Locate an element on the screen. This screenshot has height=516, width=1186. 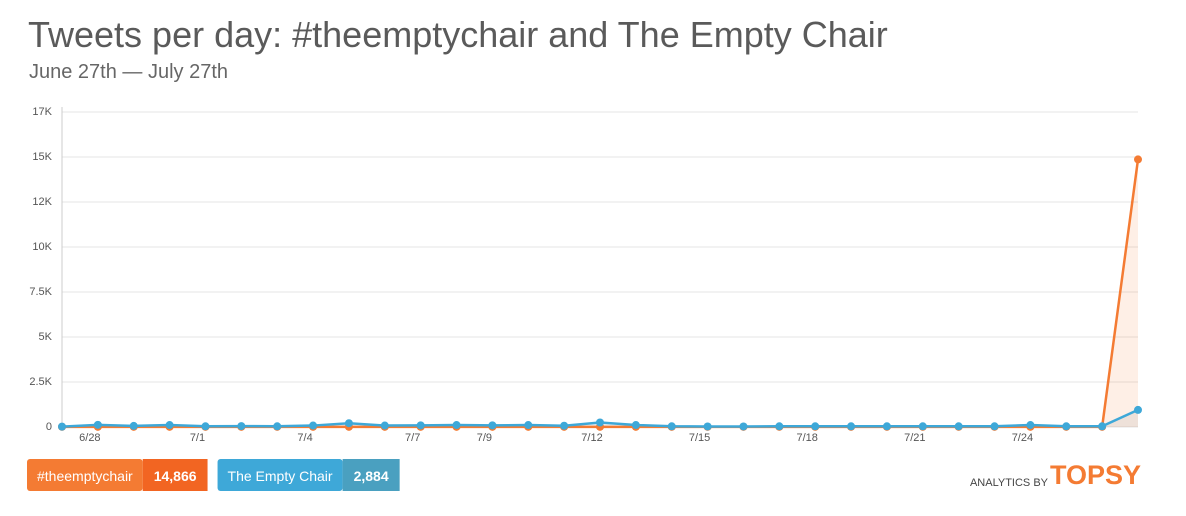
legend-item: The Empty Chair 2,884 is located at coordinates (308, 476).